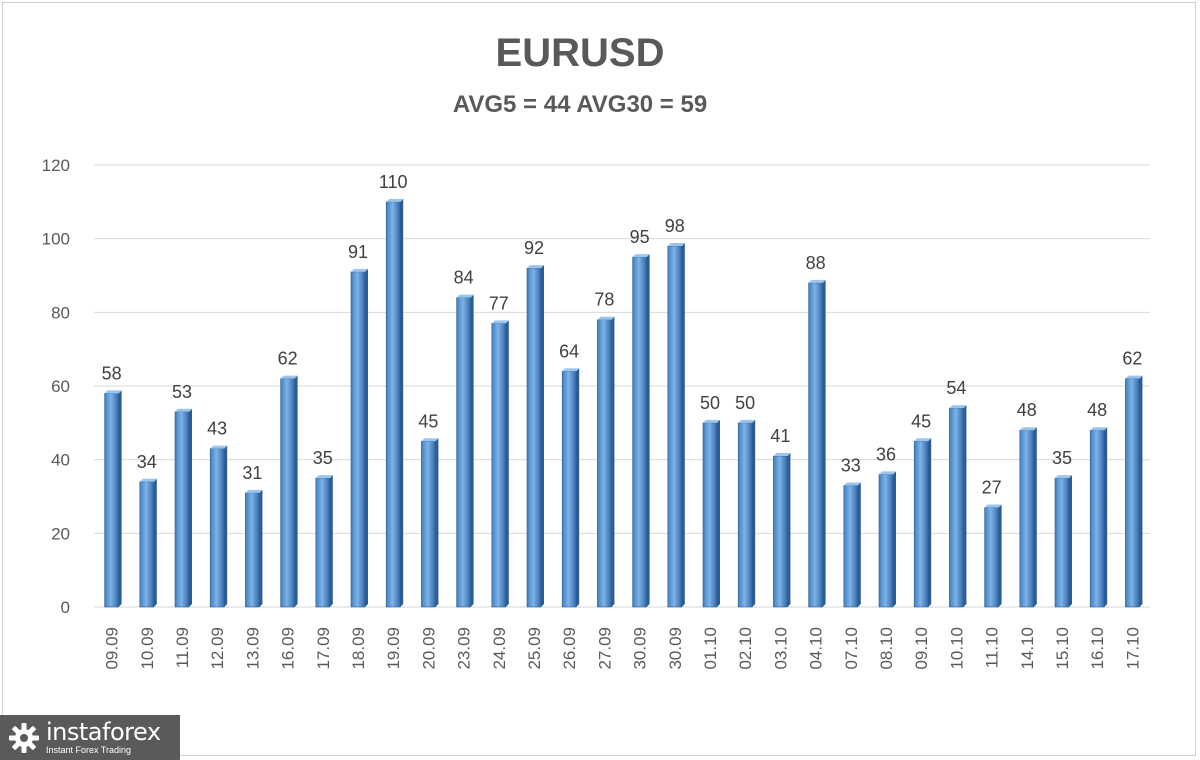  What do you see at coordinates (675, 648) in the screenshot?
I see `x-tick-label: 30.09` at bounding box center [675, 648].